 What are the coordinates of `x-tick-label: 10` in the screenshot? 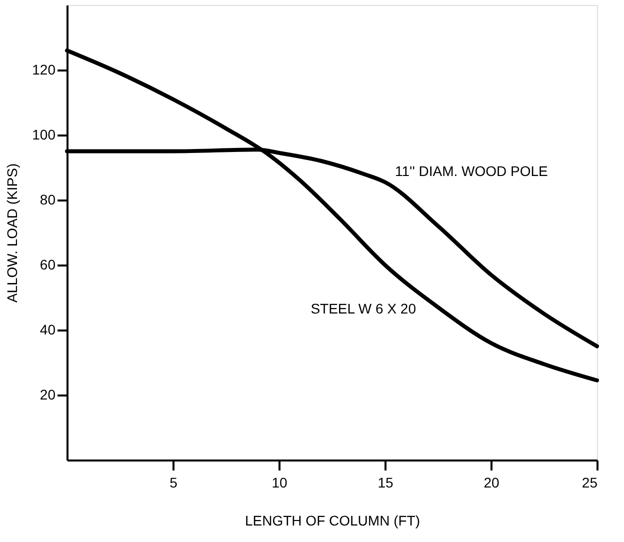 It's located at (280, 482).